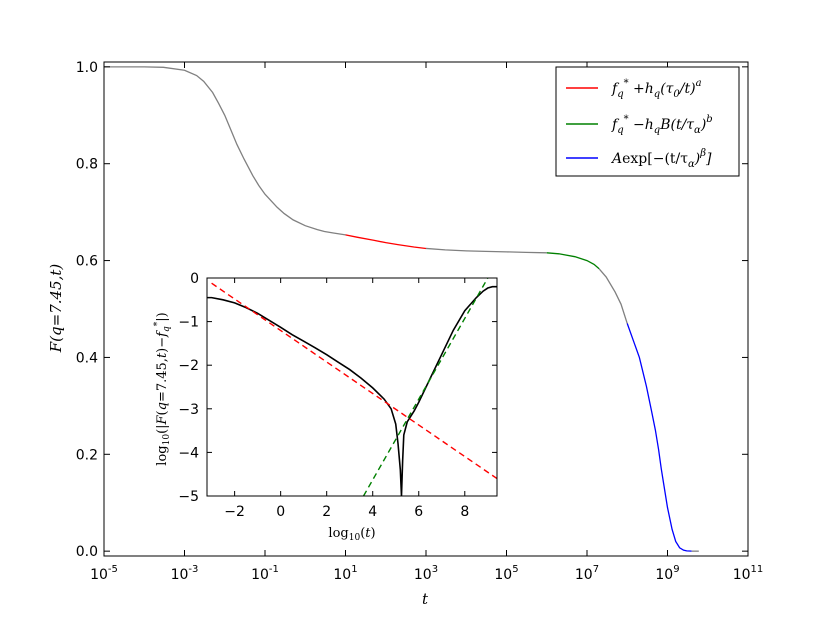  I want to click on inset-axes-frame, so click(352, 387).